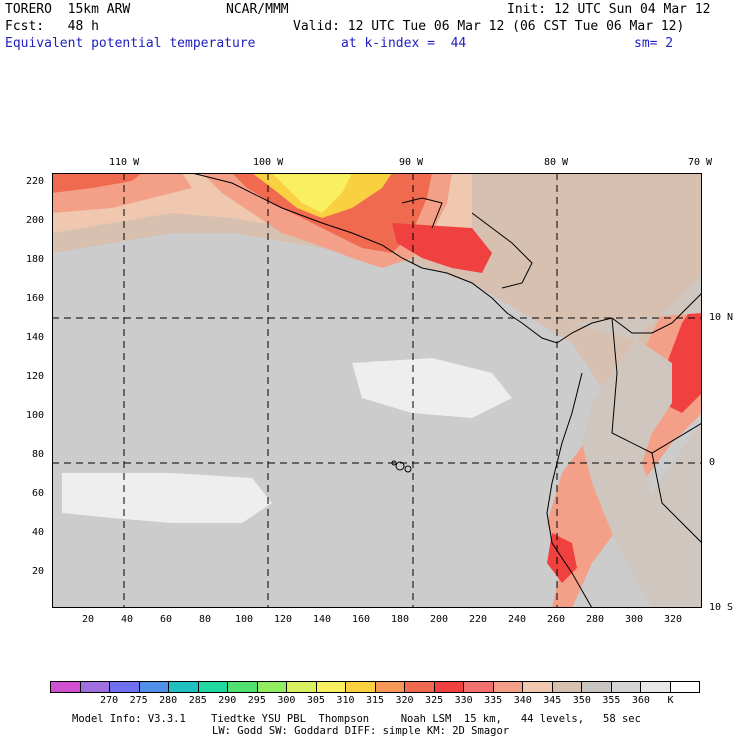 The image size is (740, 740). Describe the element at coordinates (673, 619) in the screenshot. I see `x-tick-label: 320` at that location.